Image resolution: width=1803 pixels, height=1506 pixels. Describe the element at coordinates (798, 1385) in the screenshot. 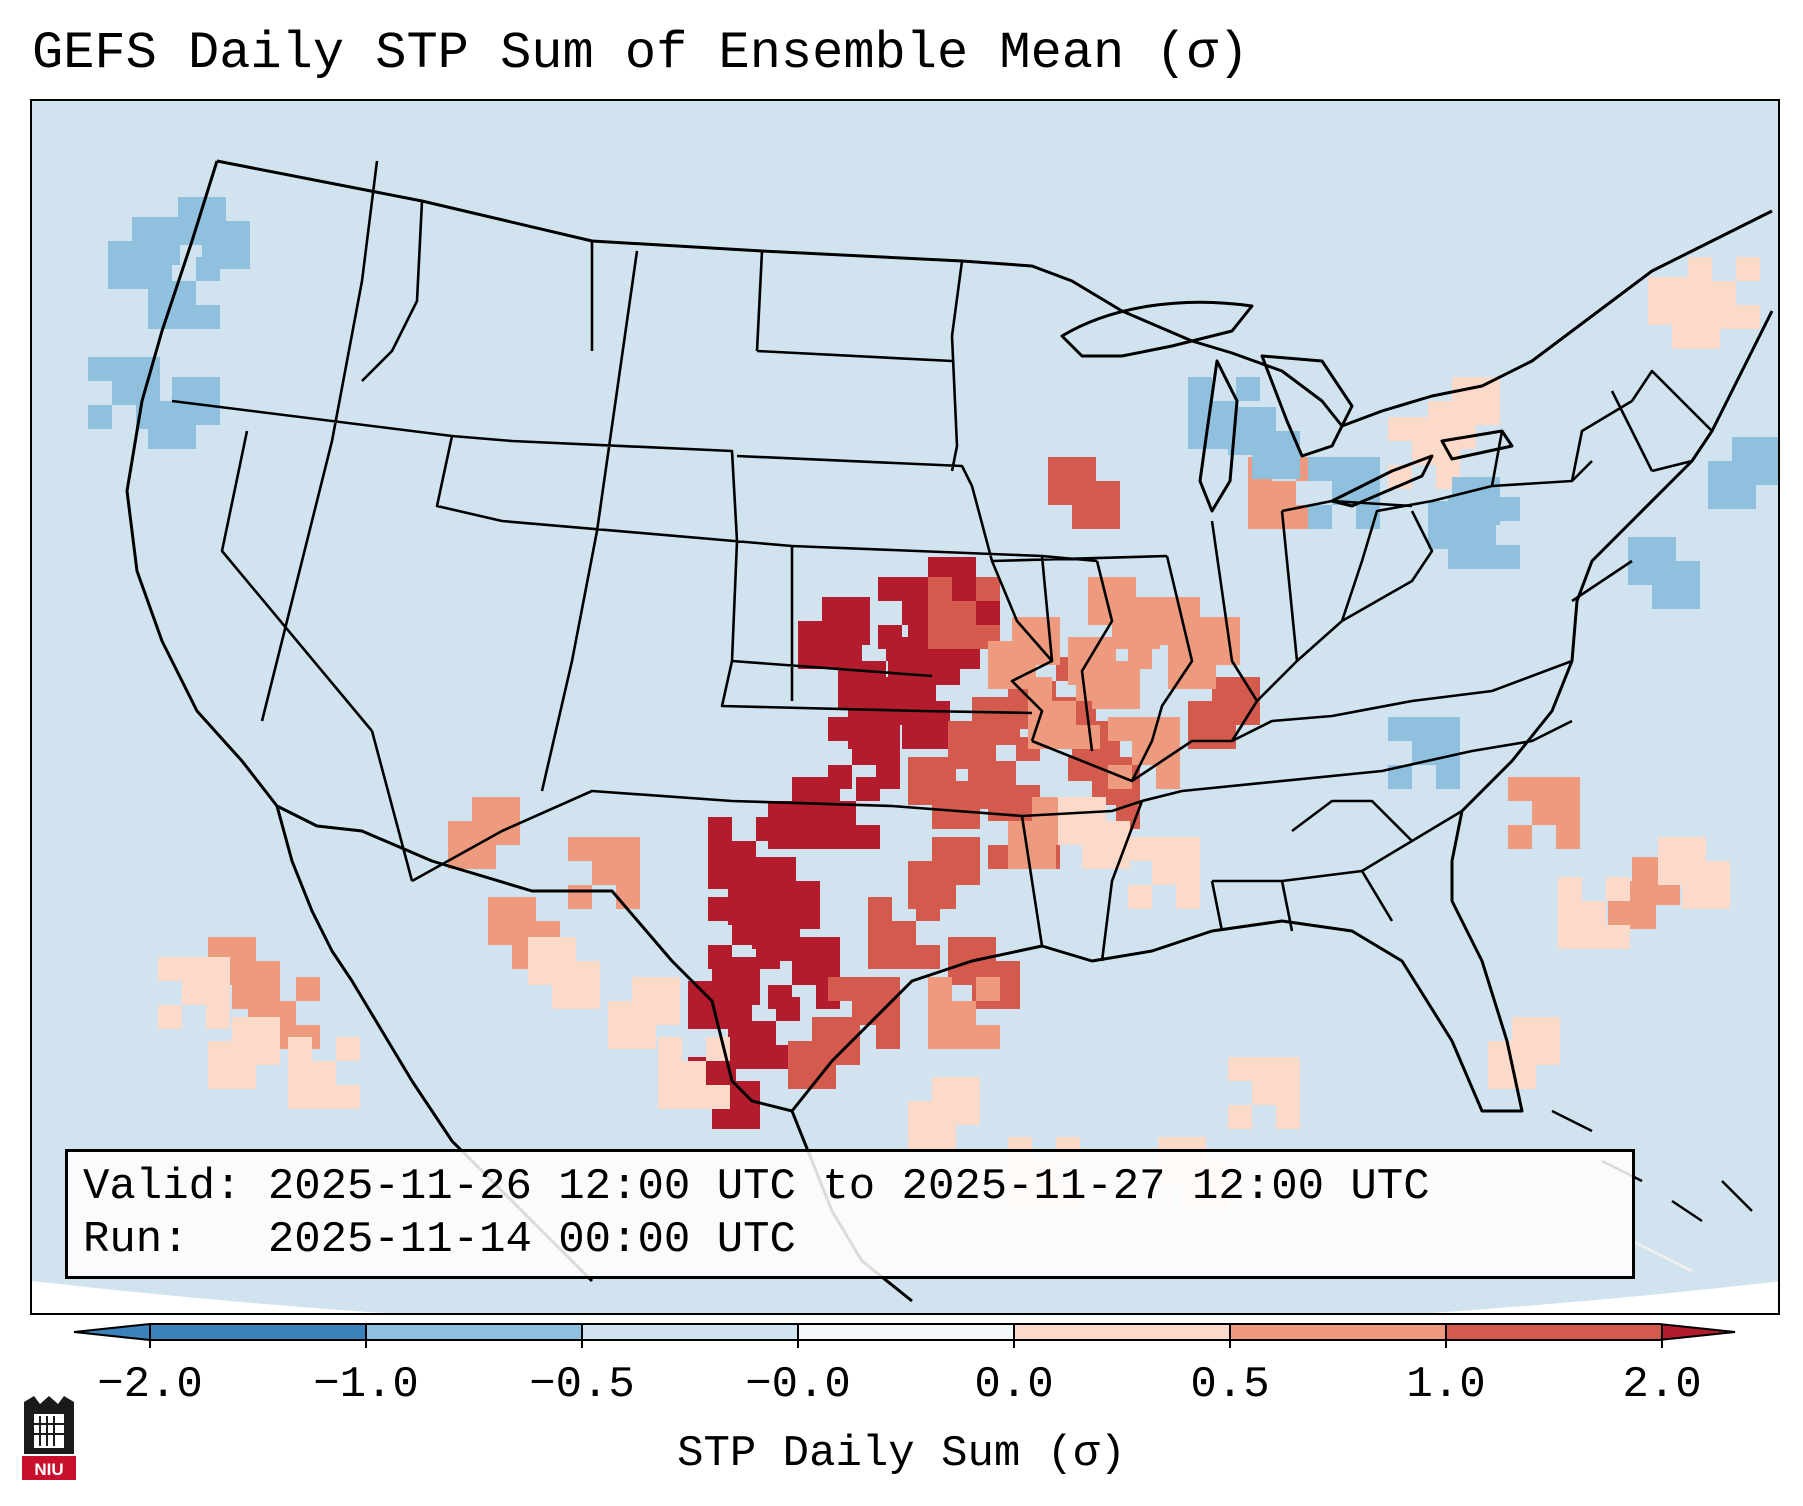

I see `colorbar-tick-label: −0.0` at that location.